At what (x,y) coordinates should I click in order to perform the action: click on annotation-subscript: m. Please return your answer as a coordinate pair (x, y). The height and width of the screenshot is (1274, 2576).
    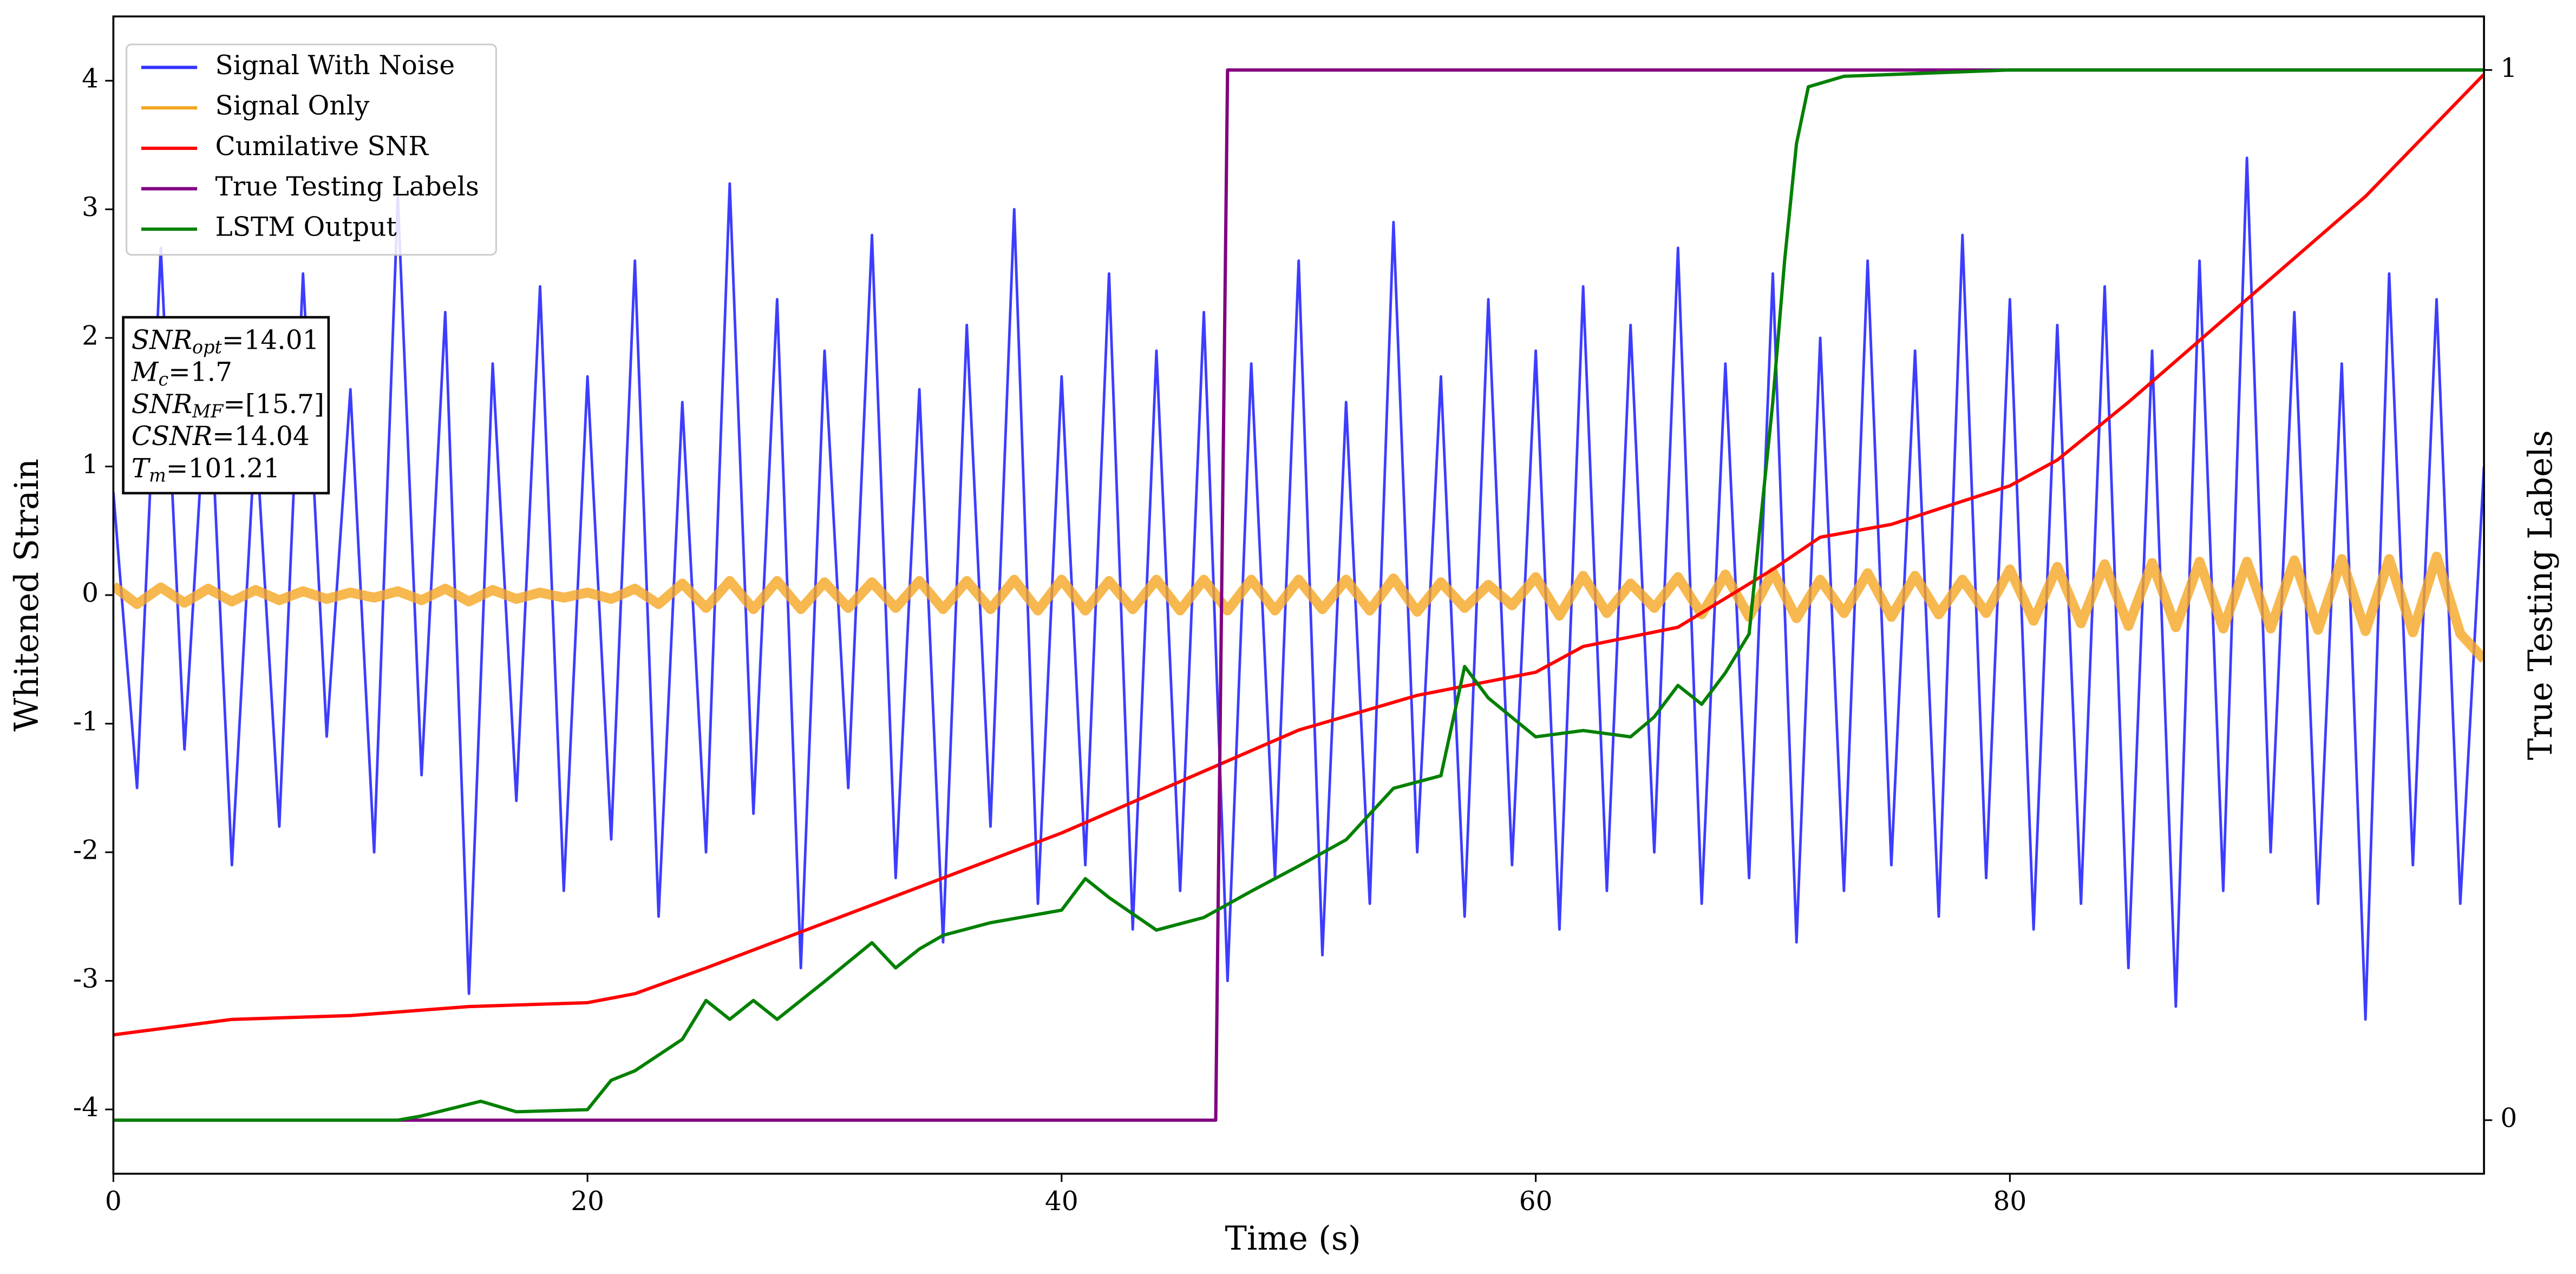
    Looking at the image, I should click on (157, 475).